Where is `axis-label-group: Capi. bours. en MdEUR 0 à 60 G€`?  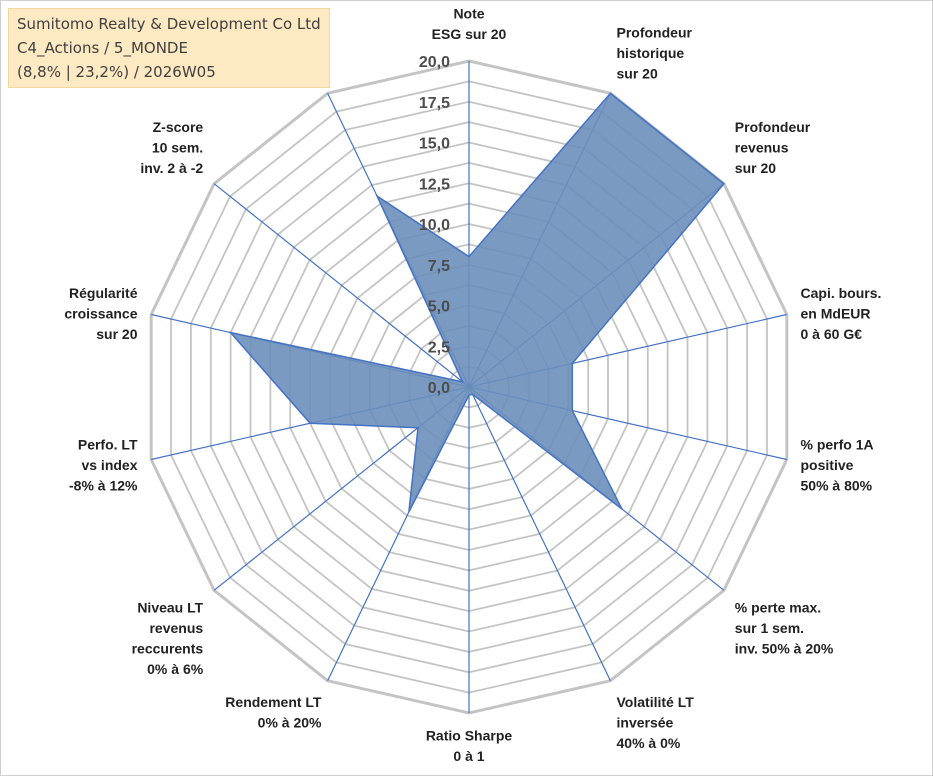
axis-label-group: Capi. bours. en MdEUR 0 à 60 G€ is located at coordinates (841, 313).